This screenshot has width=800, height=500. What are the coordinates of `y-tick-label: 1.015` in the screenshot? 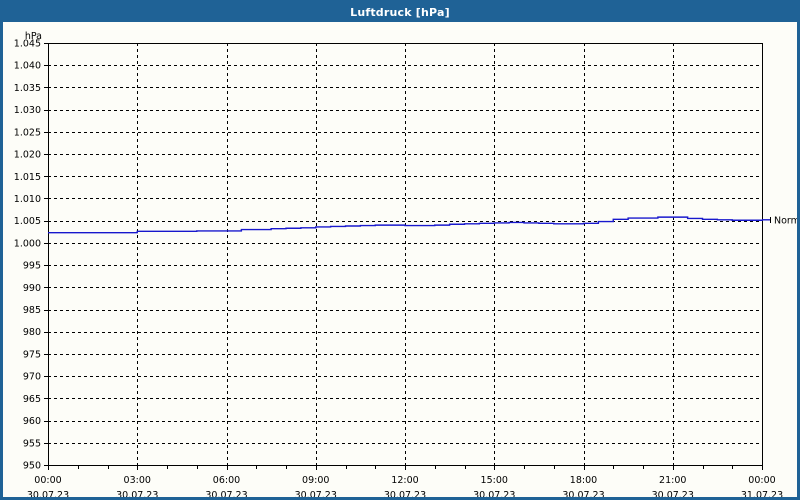 It's located at (27, 177).